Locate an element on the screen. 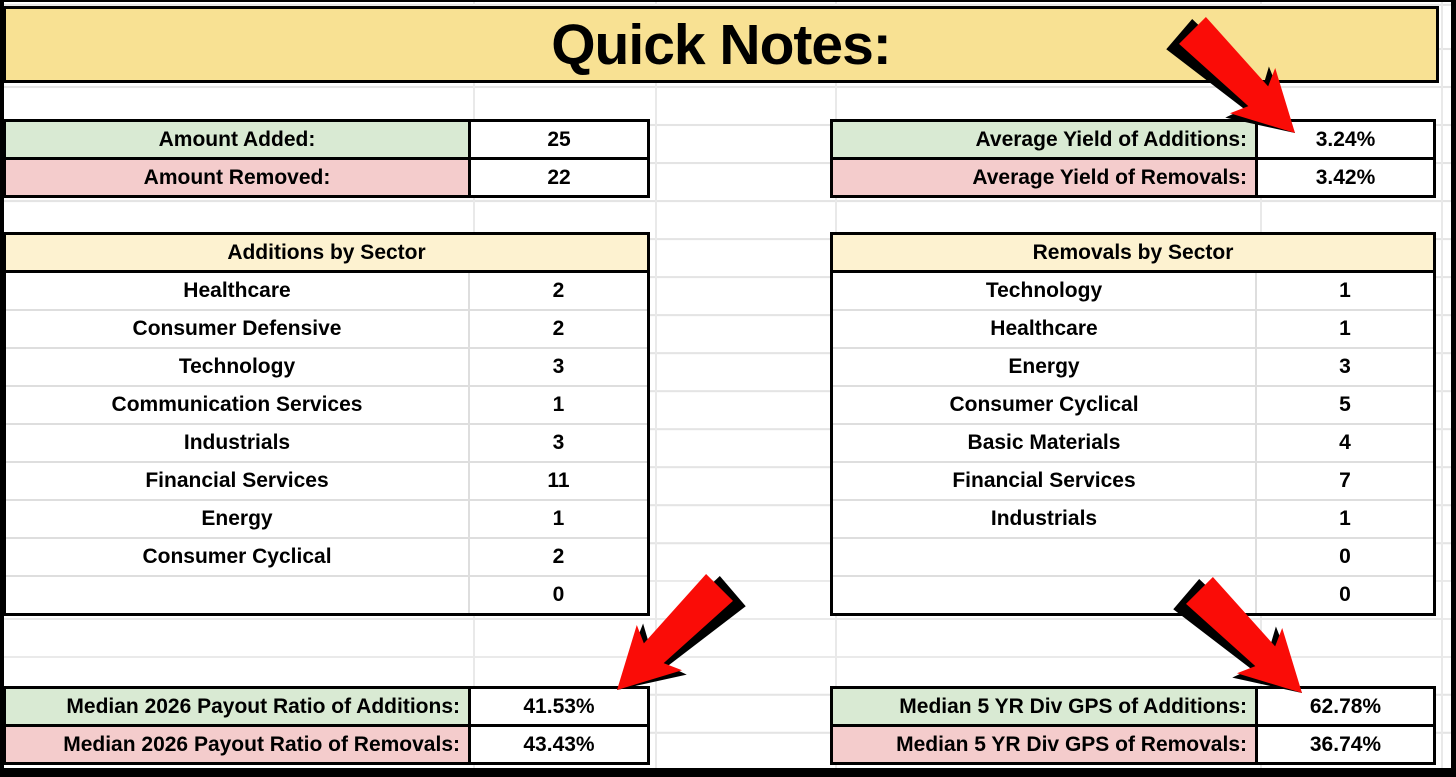 The height and width of the screenshot is (777, 1456). additions-table-header: Additions by Sector is located at coordinates (326, 254).